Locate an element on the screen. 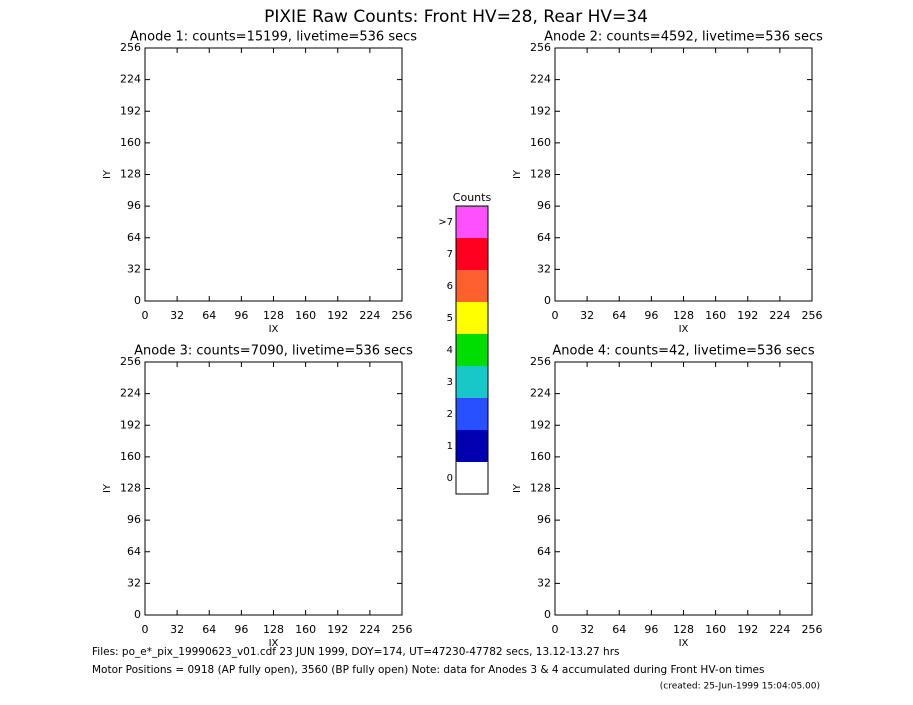 This screenshot has height=705, width=913. colorbar-label: 4 is located at coordinates (450, 350).